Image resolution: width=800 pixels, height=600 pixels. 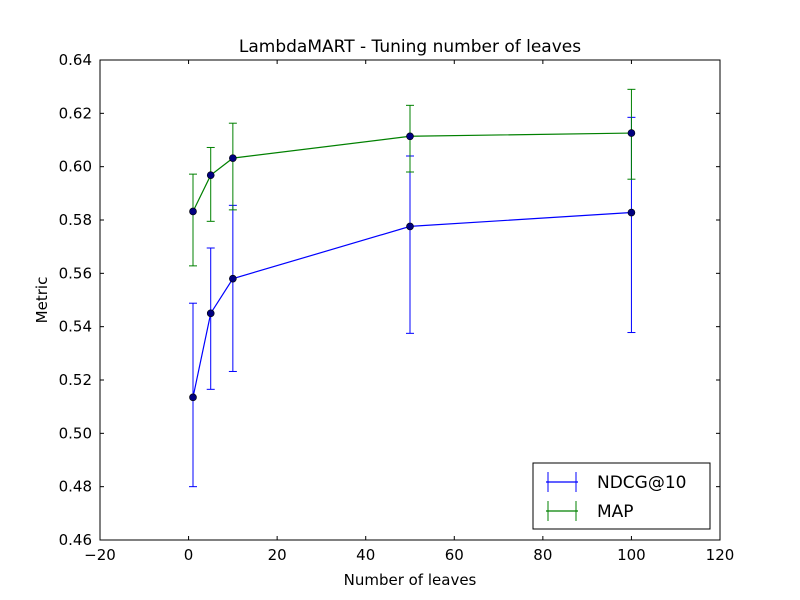 What do you see at coordinates (631, 555) in the screenshot?
I see `x-tick-label: 100` at bounding box center [631, 555].